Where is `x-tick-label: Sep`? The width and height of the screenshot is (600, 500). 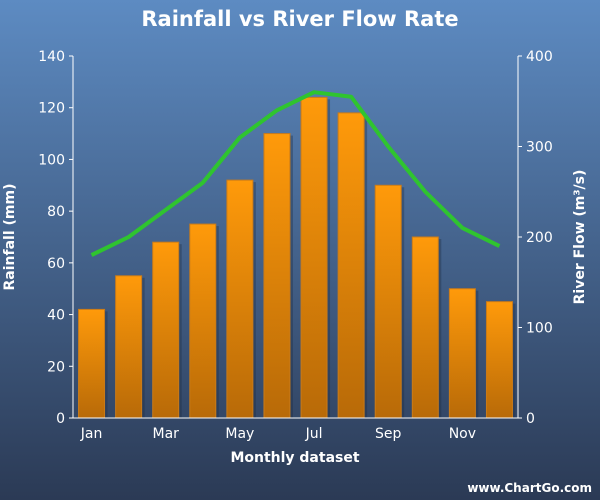 x-tick-label: Sep is located at coordinates (388, 434).